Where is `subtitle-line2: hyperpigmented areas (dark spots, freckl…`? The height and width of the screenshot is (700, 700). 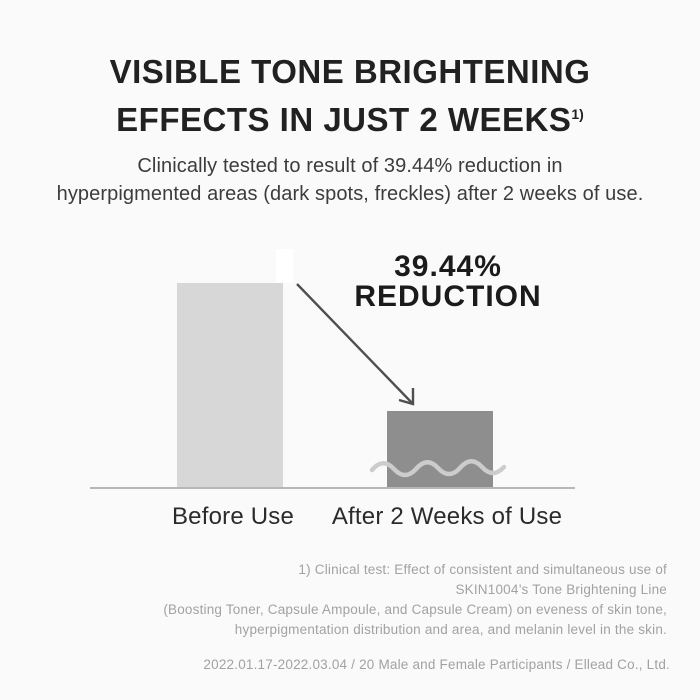
subtitle-line2: hyperpigmented areas (dark spots, freckl… is located at coordinates (350, 194).